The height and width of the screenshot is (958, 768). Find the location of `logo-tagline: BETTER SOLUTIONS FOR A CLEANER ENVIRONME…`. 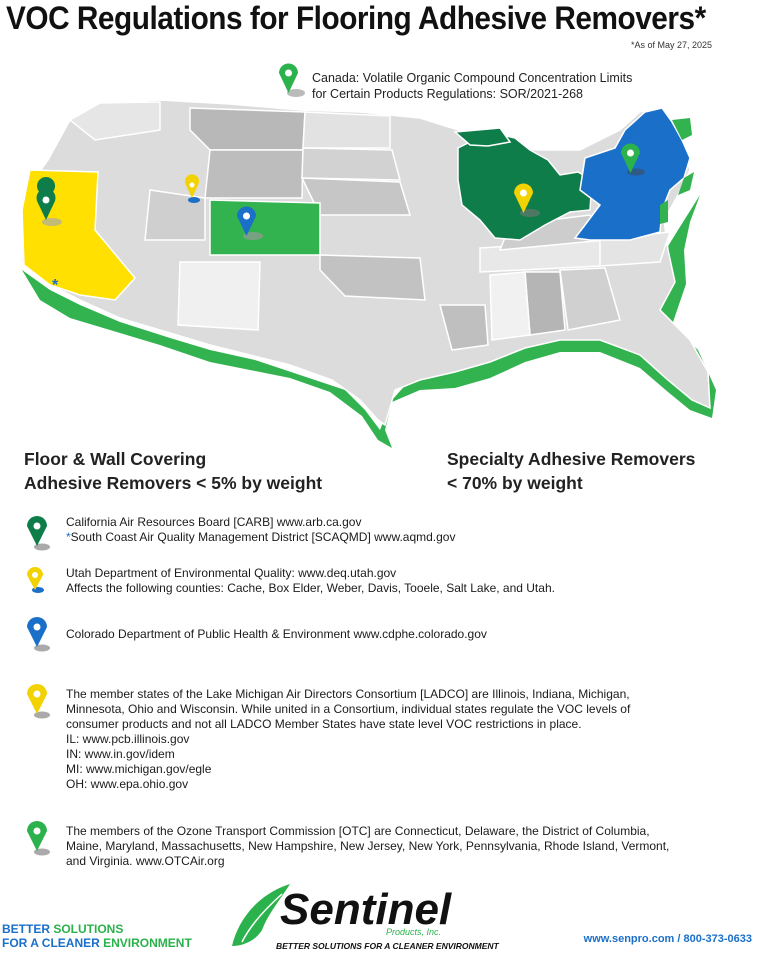

logo-tagline: BETTER SOLUTIONS FOR A CLEANER ENVIRONME… is located at coordinates (388, 946).